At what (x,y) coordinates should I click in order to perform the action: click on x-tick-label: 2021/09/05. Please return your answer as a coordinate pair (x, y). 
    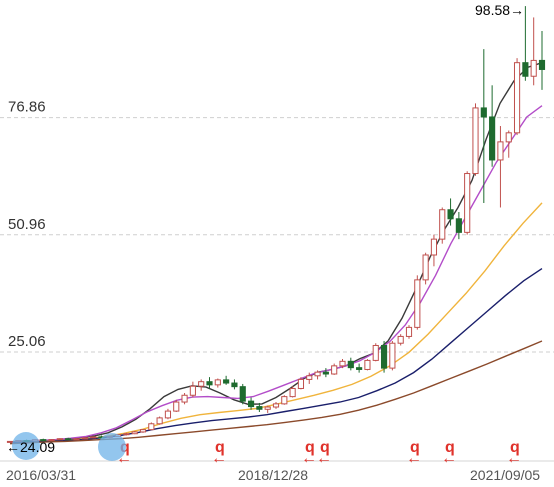
    Looking at the image, I should click on (505, 475).